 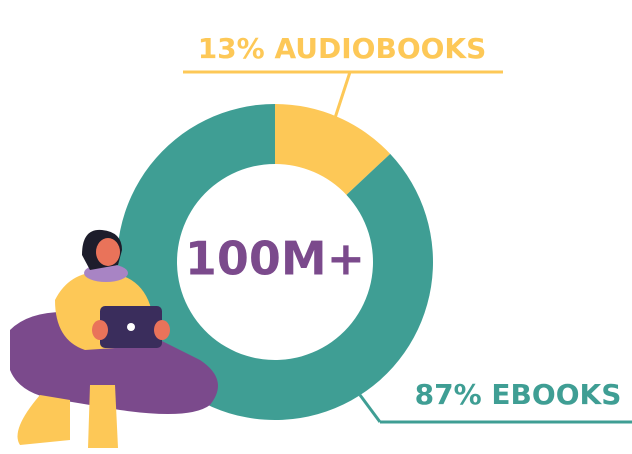 I want to click on value-label: 87%, so click(x=448, y=394).